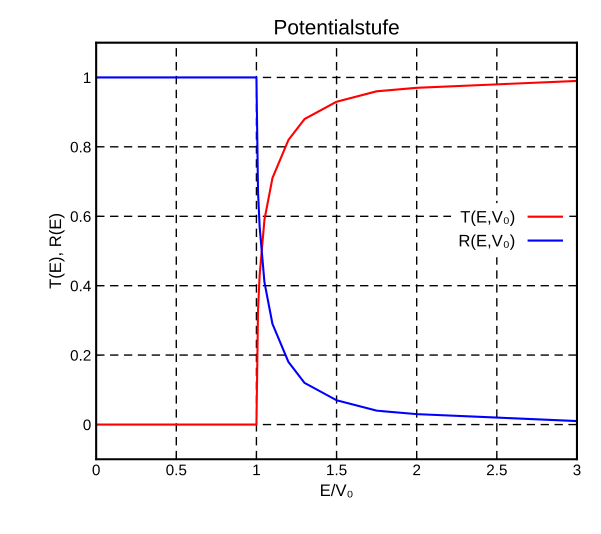  Describe the element at coordinates (256, 470) in the screenshot. I see `x-tick-label: 1` at that location.